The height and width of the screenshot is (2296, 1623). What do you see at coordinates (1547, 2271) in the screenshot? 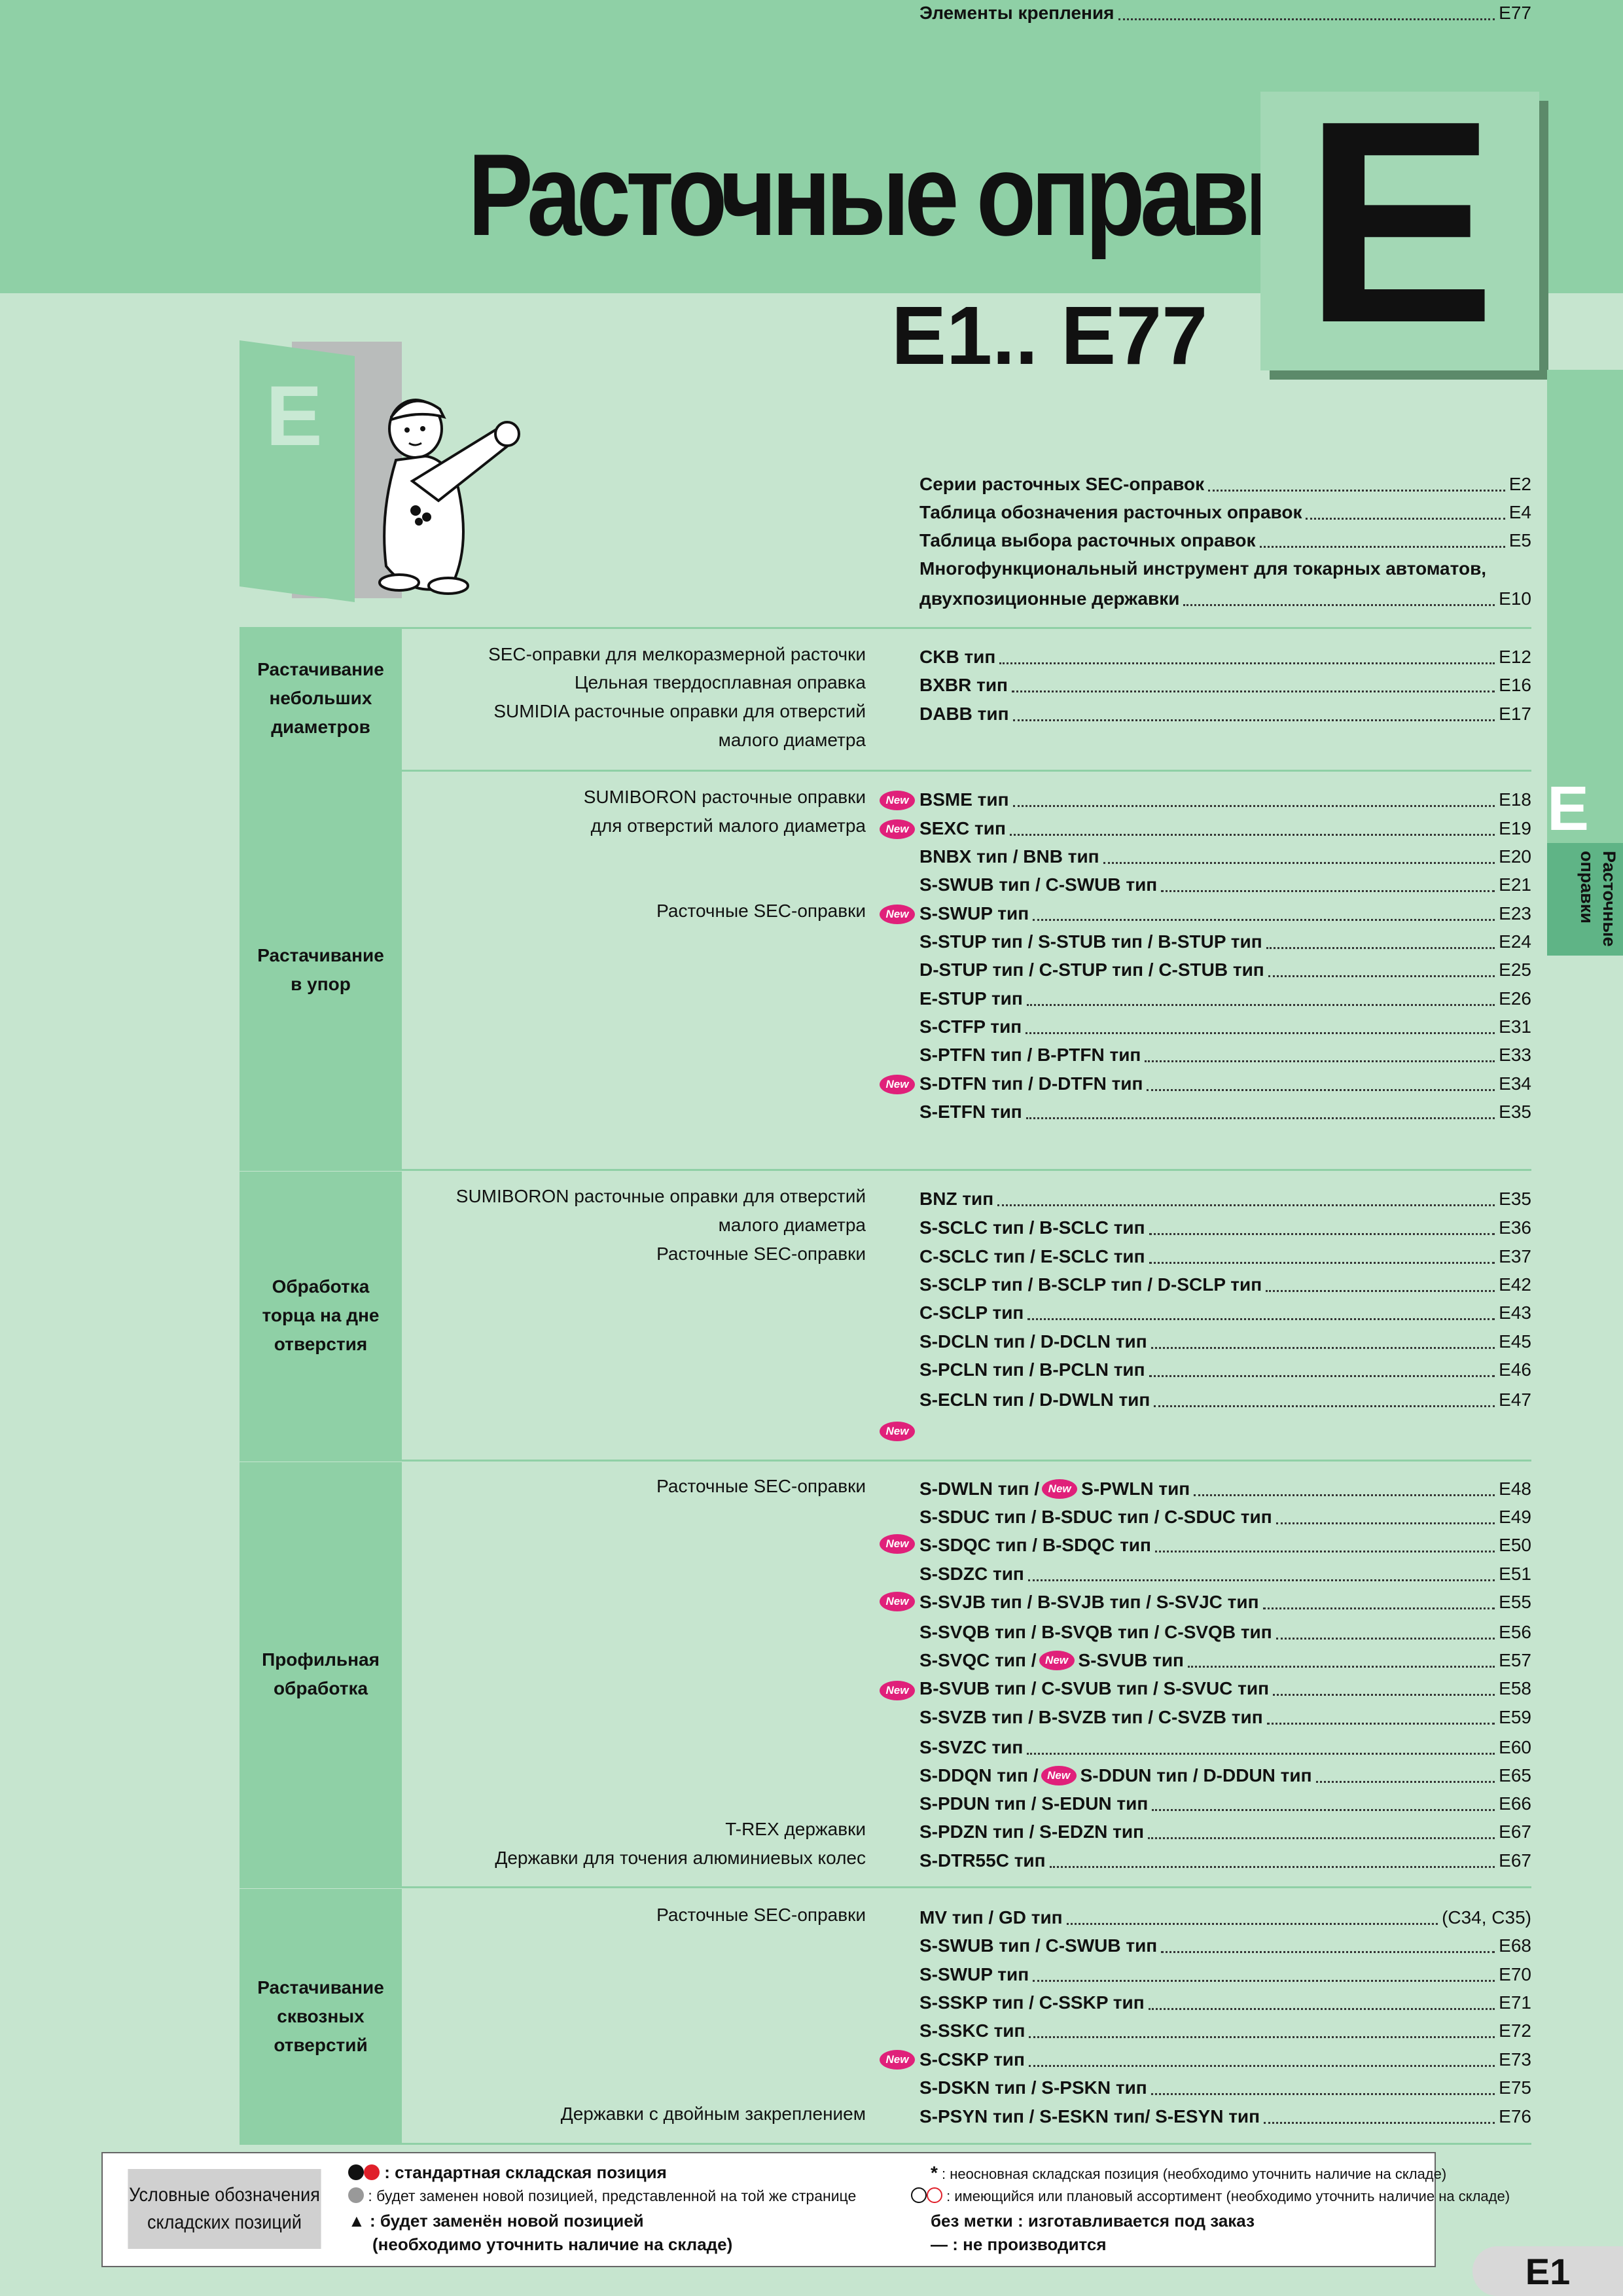
I see `page-number: E1` at bounding box center [1547, 2271].